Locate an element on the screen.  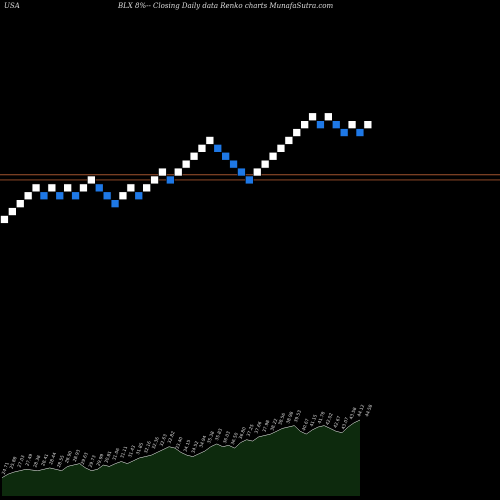
volume-line is located at coordinates (181, 448).